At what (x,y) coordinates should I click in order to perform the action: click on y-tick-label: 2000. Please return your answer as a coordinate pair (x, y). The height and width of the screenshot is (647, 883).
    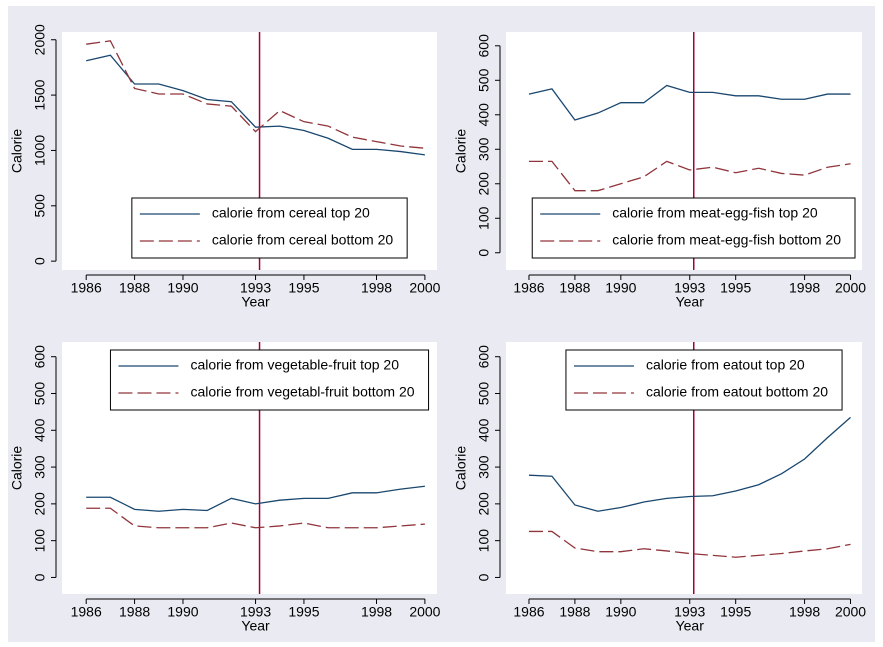
    Looking at the image, I should click on (40, 39).